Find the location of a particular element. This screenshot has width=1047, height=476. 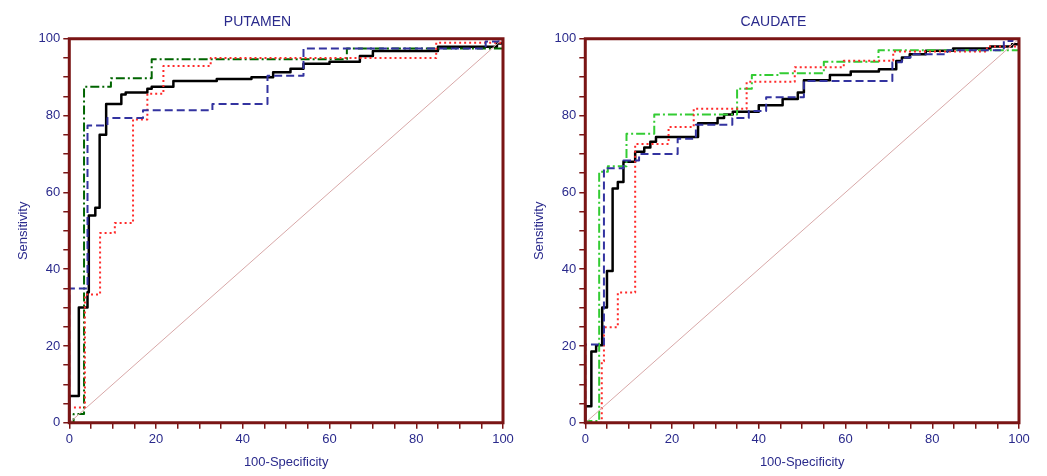

chart-title: CAUDATE is located at coordinates (773, 21).